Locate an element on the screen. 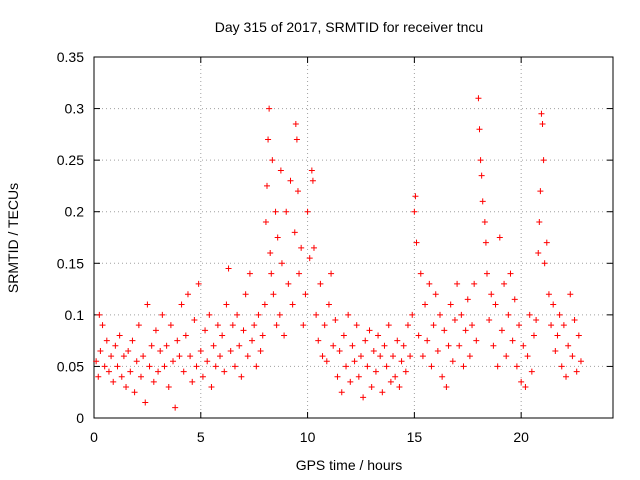  y-tick-label: 0.35 is located at coordinates (70, 57).